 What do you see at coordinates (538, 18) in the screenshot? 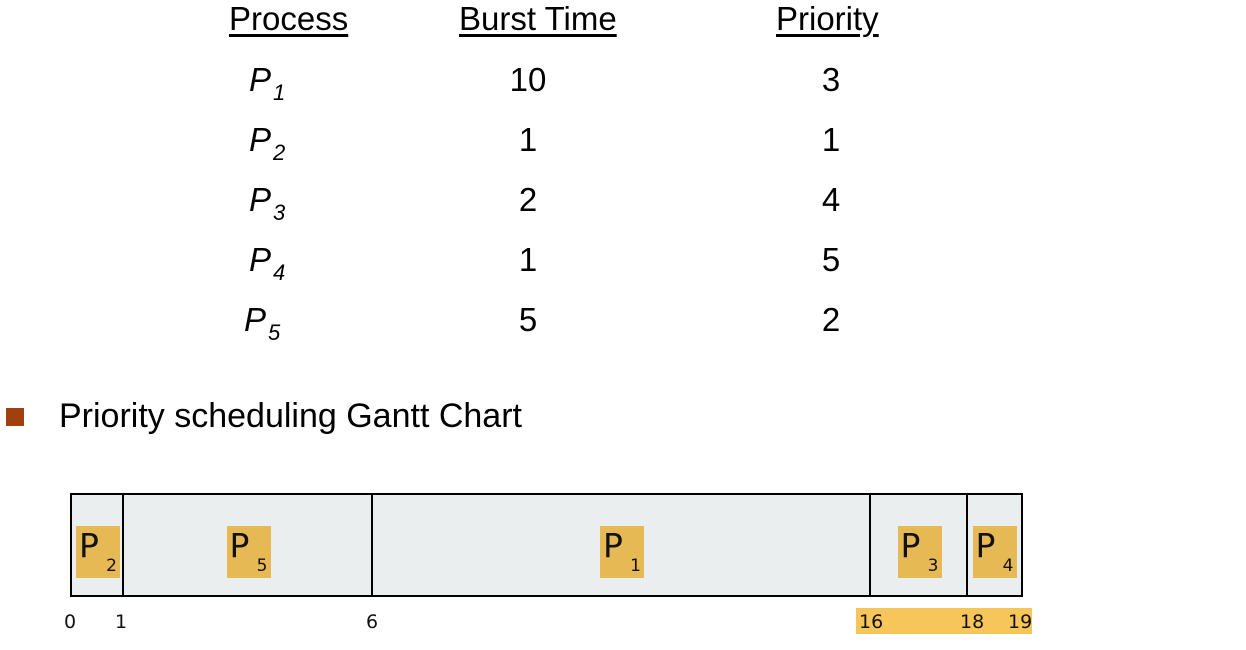
I see `header-burst-time: Burst Time` at bounding box center [538, 18].